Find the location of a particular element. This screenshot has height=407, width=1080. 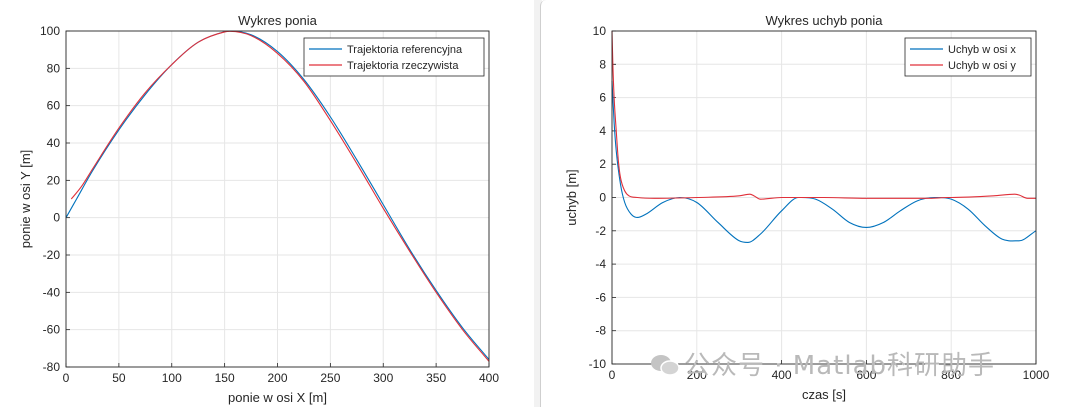

x-tick-label: 100 is located at coordinates (172, 378).